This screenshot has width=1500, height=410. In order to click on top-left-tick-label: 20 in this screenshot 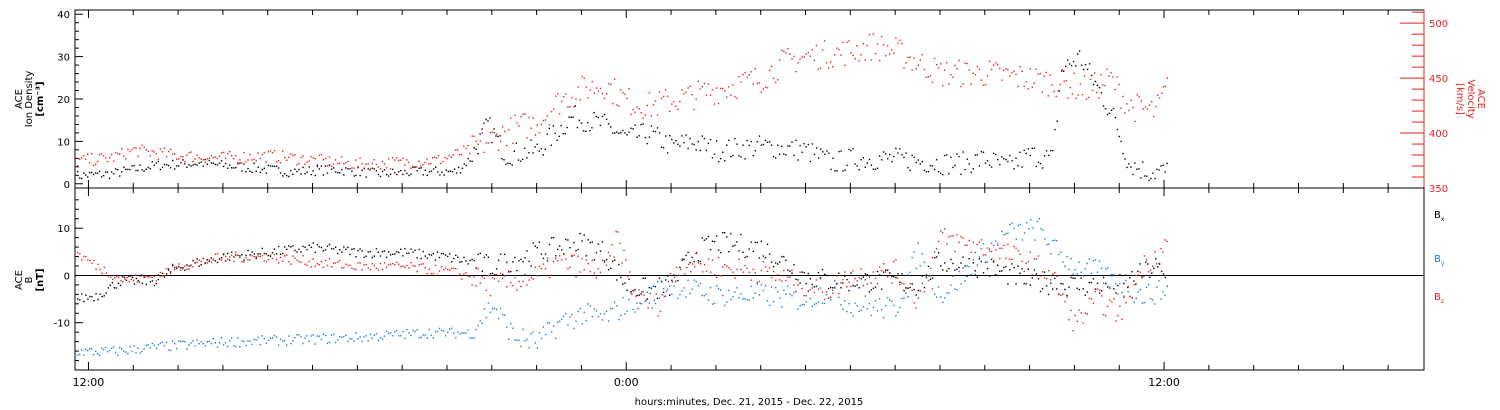, I will do `click(63, 100)`.